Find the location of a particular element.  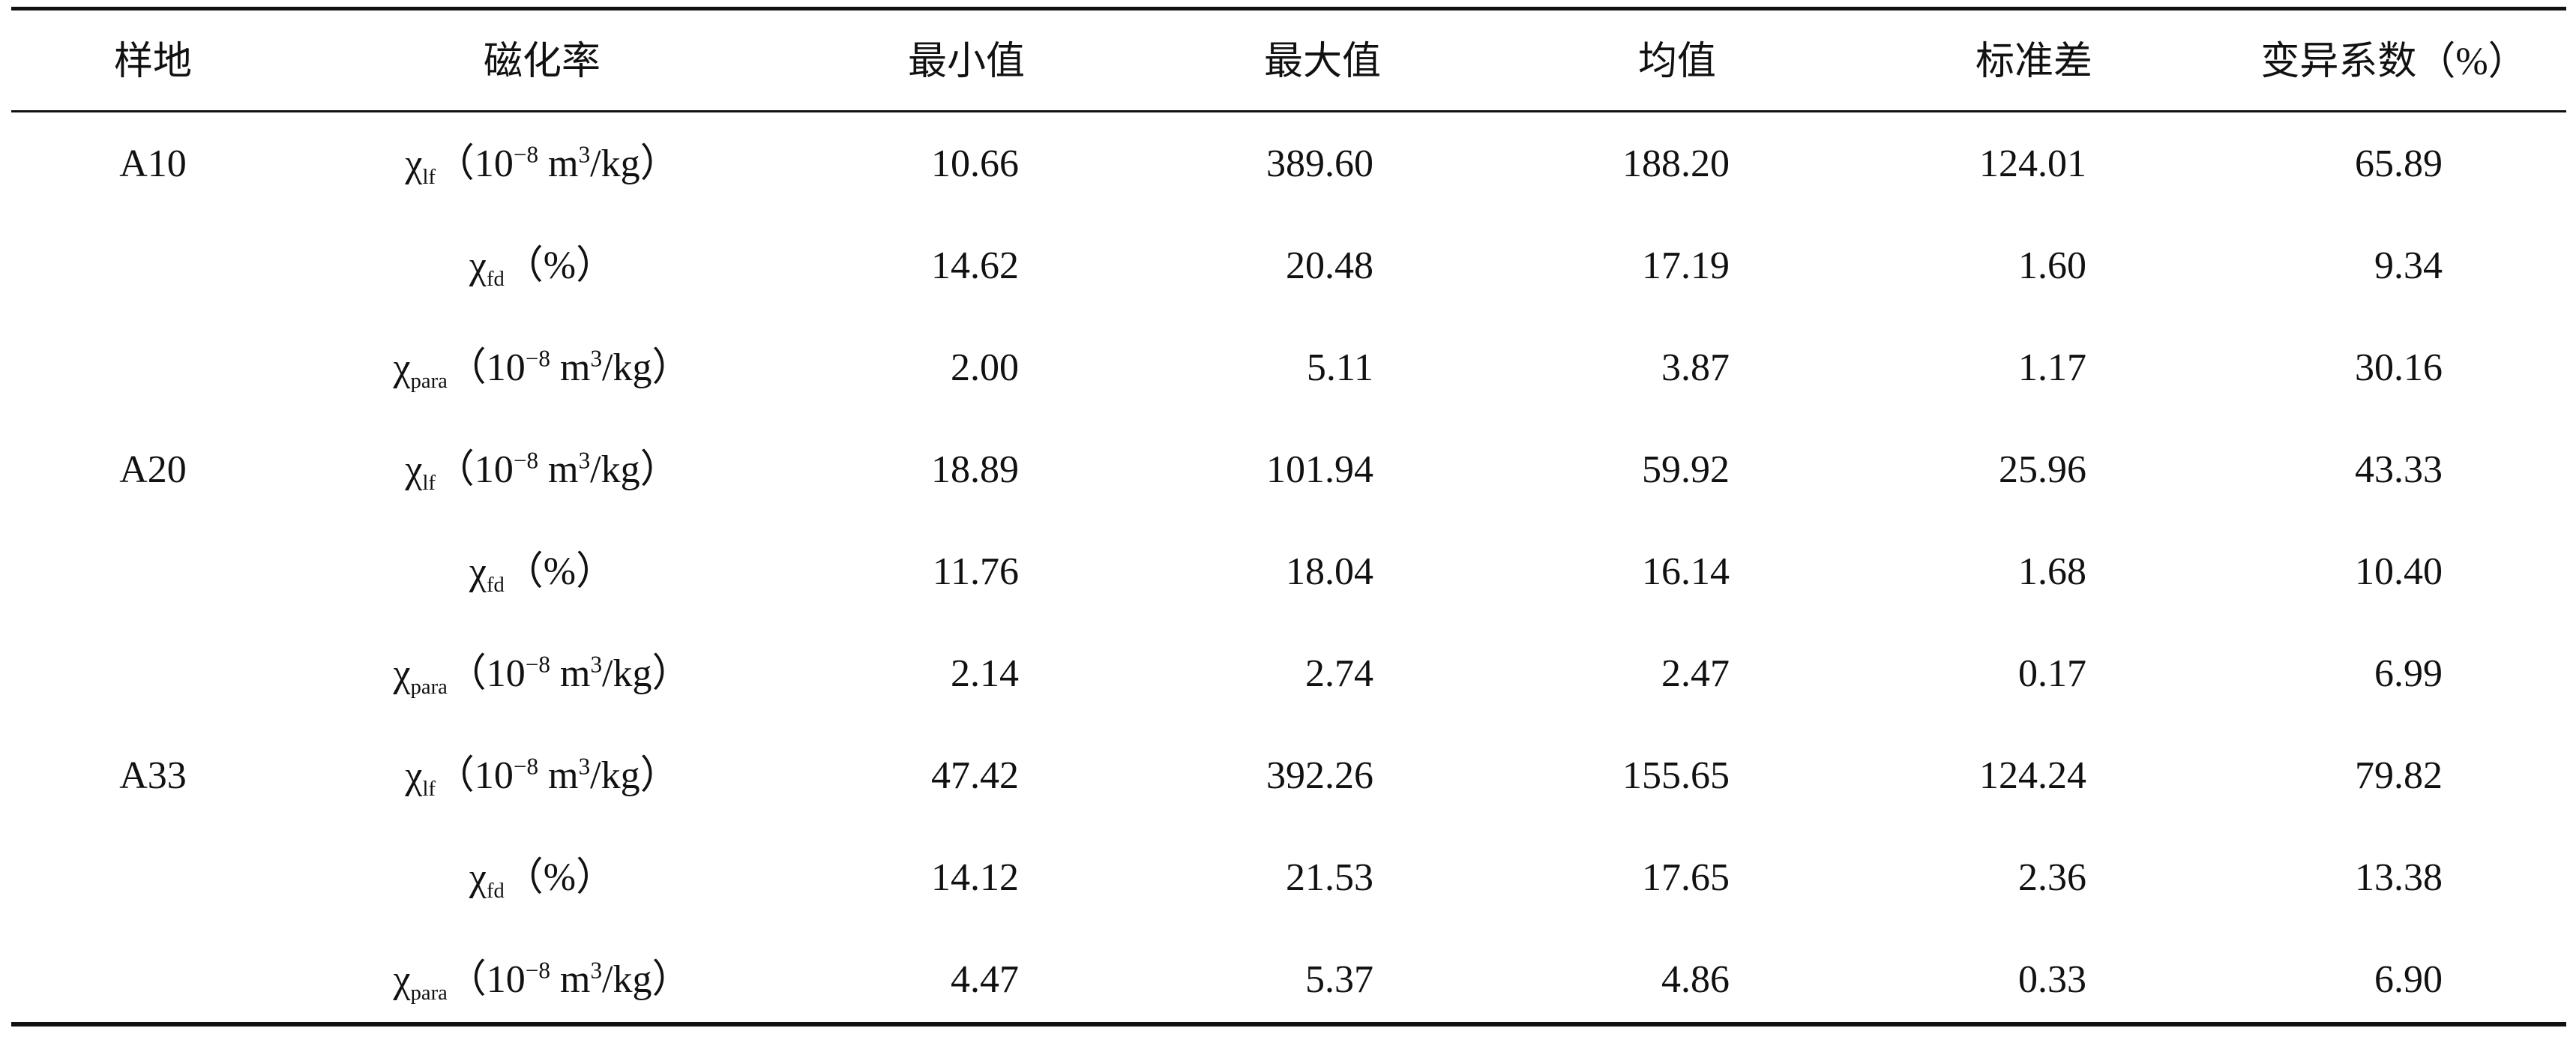

value-cell: 18.89 is located at coordinates (975, 469).